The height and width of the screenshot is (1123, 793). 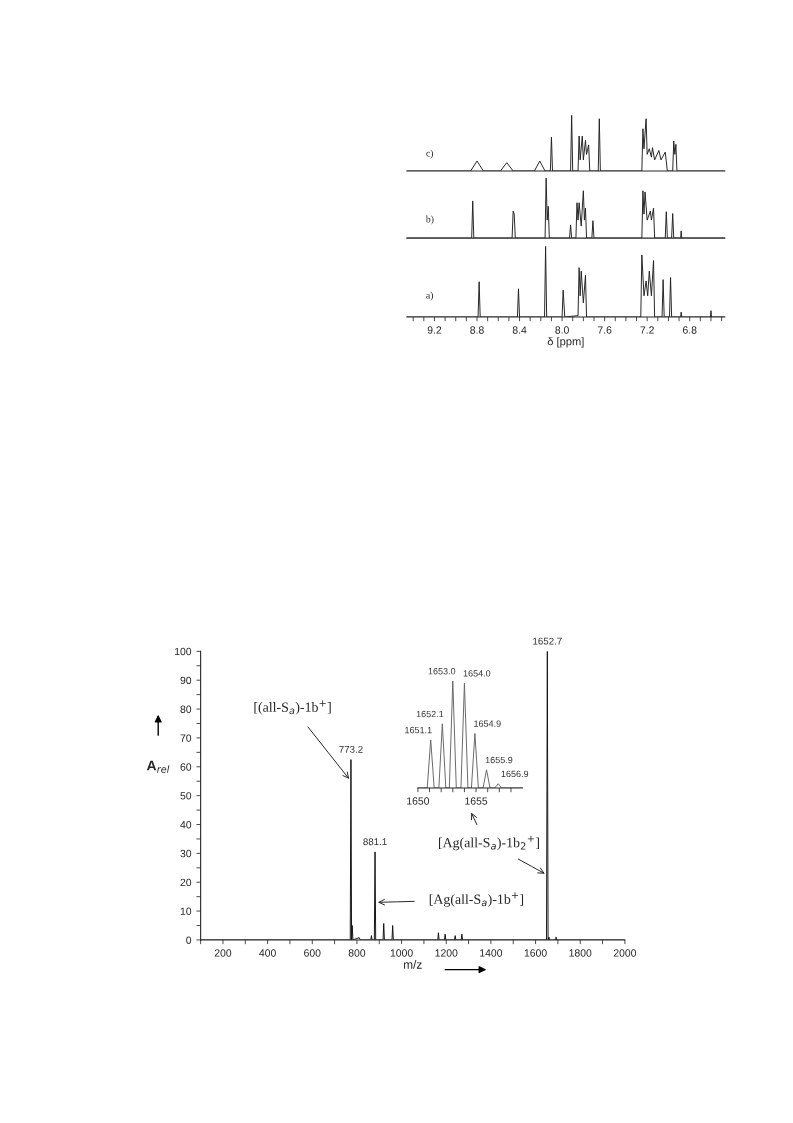 I want to click on annotation: 1652.7, so click(x=547, y=641).